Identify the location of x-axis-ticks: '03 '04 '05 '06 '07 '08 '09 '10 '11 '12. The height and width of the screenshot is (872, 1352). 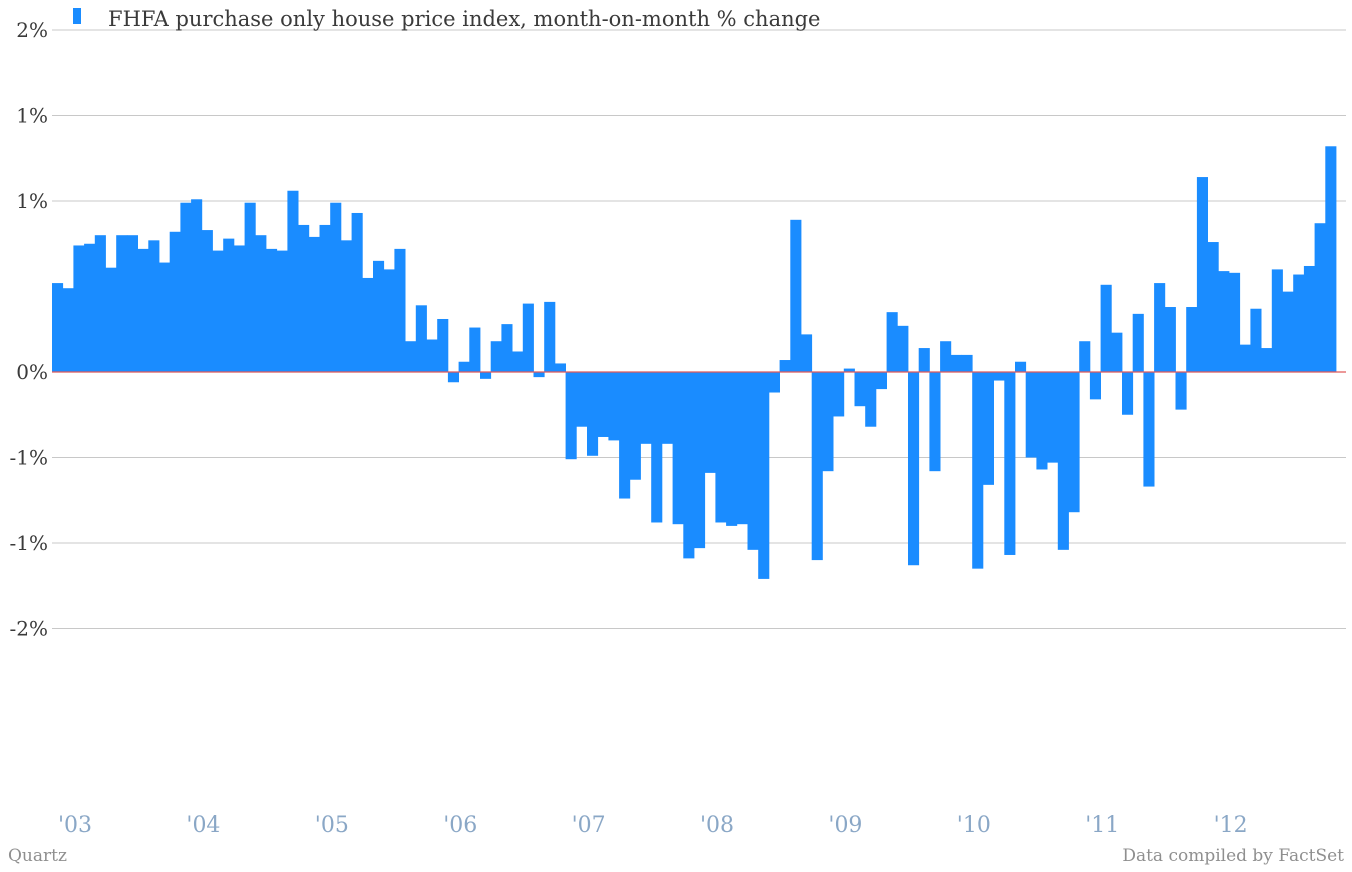
(653, 825).